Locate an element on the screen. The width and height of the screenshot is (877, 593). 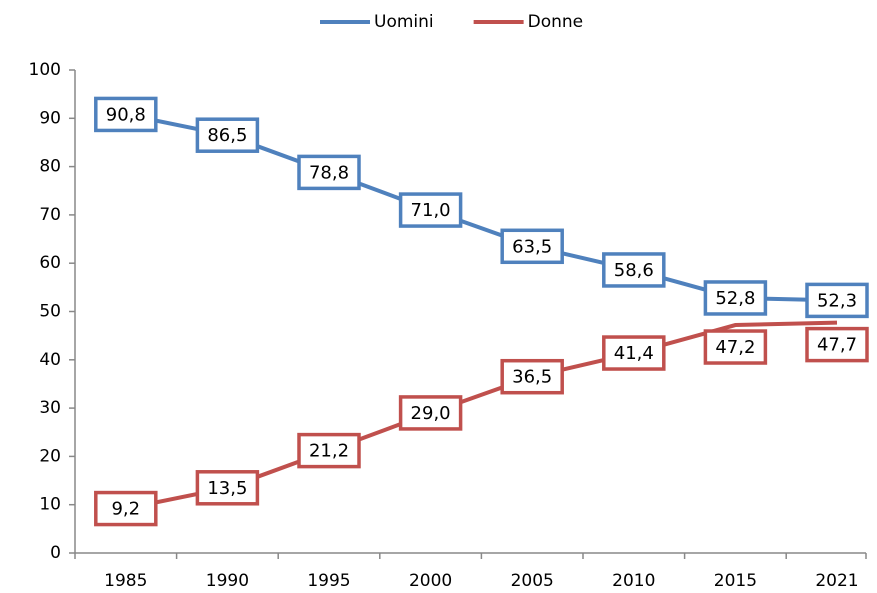
y-tick-label: 10 is located at coordinates (50, 505).